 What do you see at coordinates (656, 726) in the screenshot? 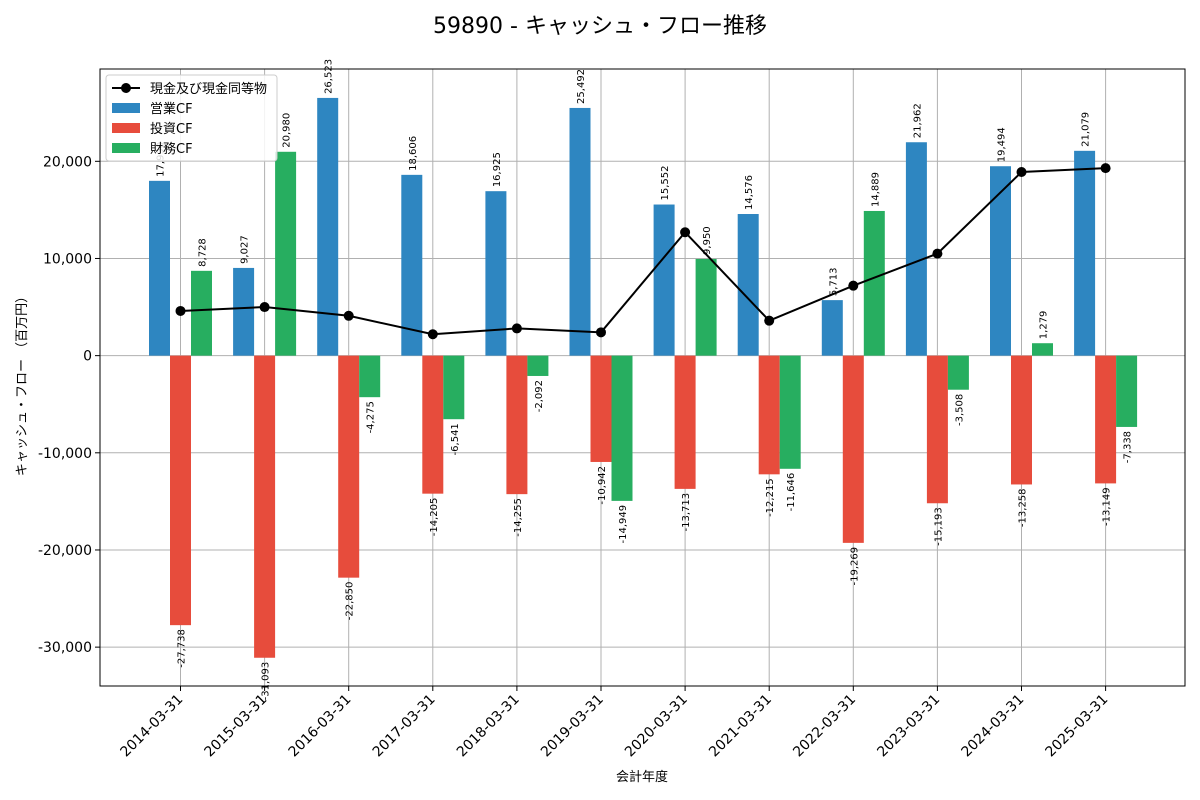
I see `x-tick-label: 2020-03-31` at bounding box center [656, 726].